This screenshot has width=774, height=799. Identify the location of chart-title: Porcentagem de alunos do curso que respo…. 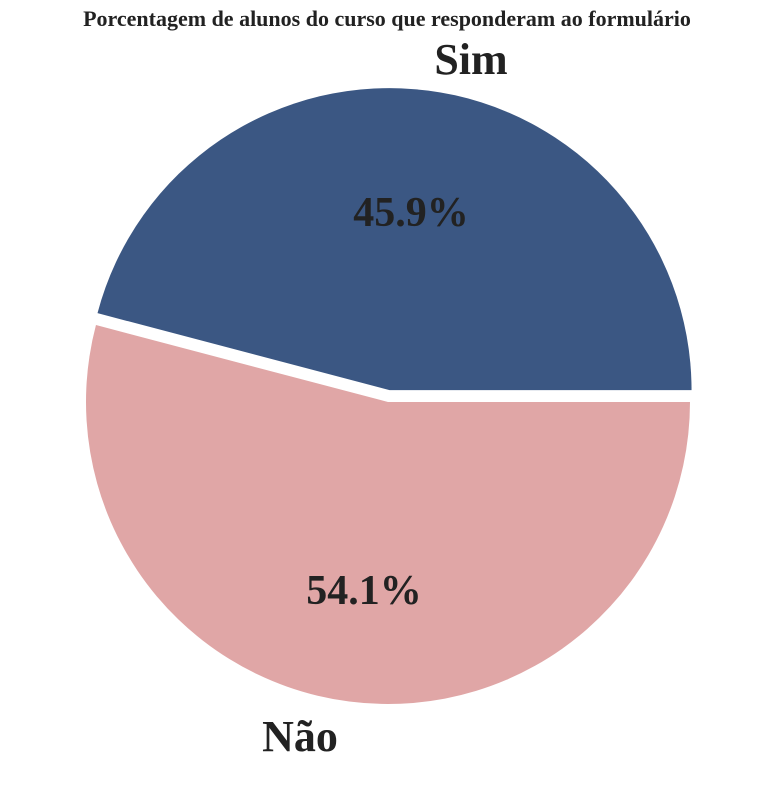
(387, 18).